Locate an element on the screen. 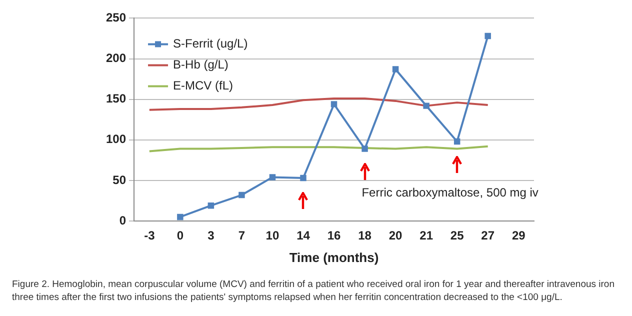 This screenshot has width=632, height=316. x-tick-label: 16 is located at coordinates (334, 235).